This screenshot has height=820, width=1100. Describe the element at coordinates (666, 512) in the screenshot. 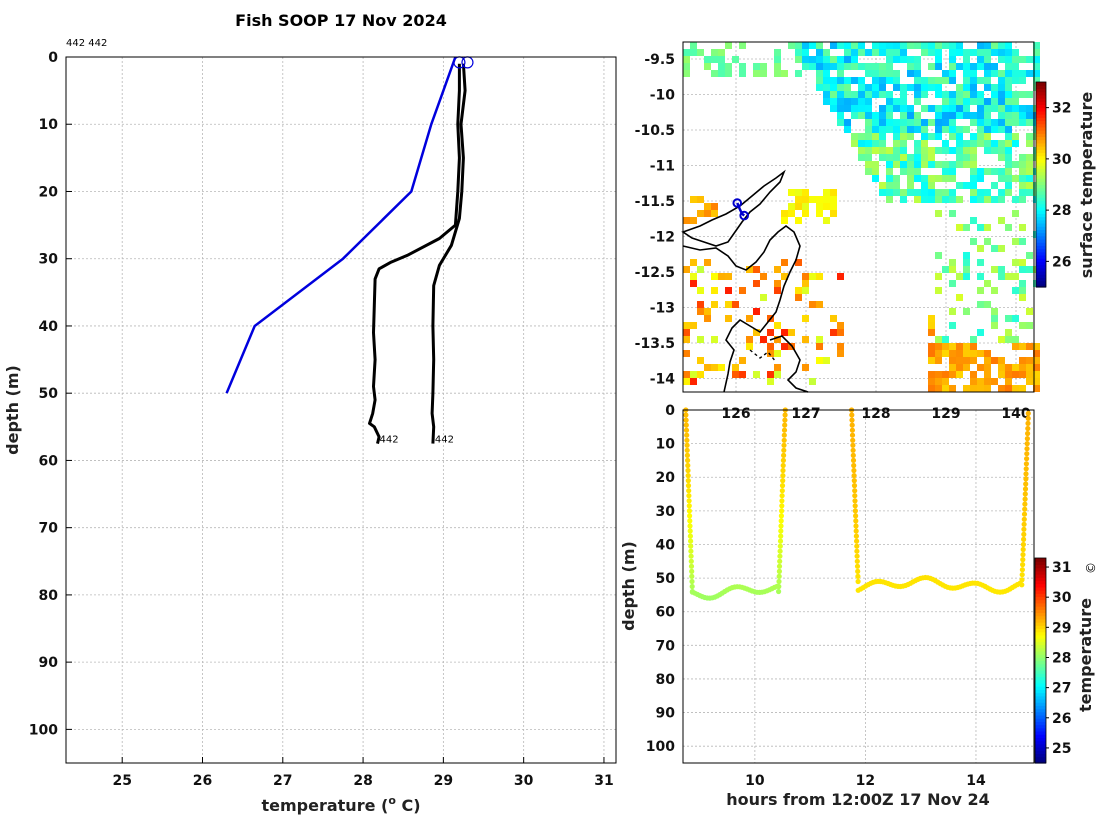

I see `section-y-tick-label: 30` at that location.